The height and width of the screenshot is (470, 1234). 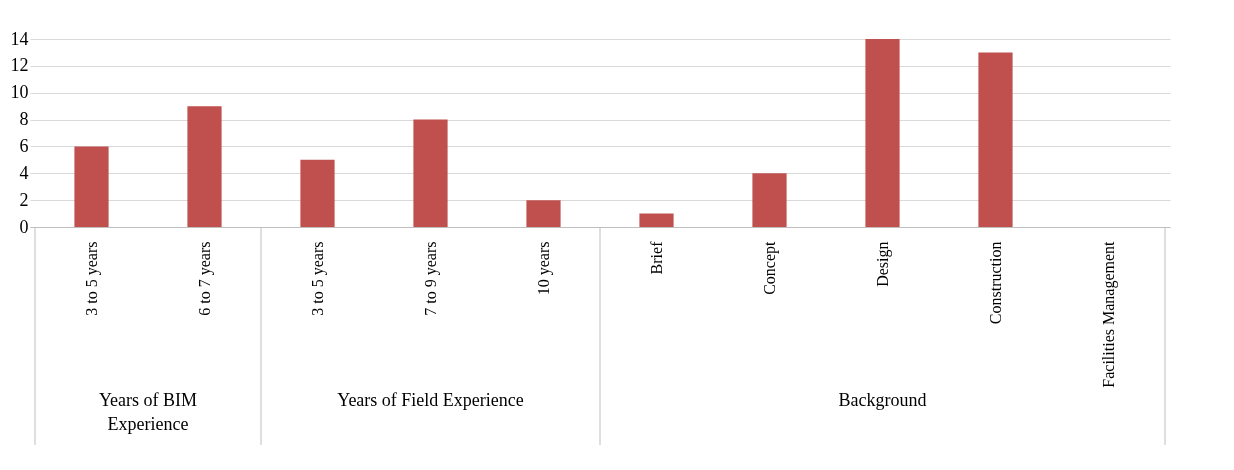 What do you see at coordinates (24, 172) in the screenshot?
I see `y-tick-label: 4` at bounding box center [24, 172].